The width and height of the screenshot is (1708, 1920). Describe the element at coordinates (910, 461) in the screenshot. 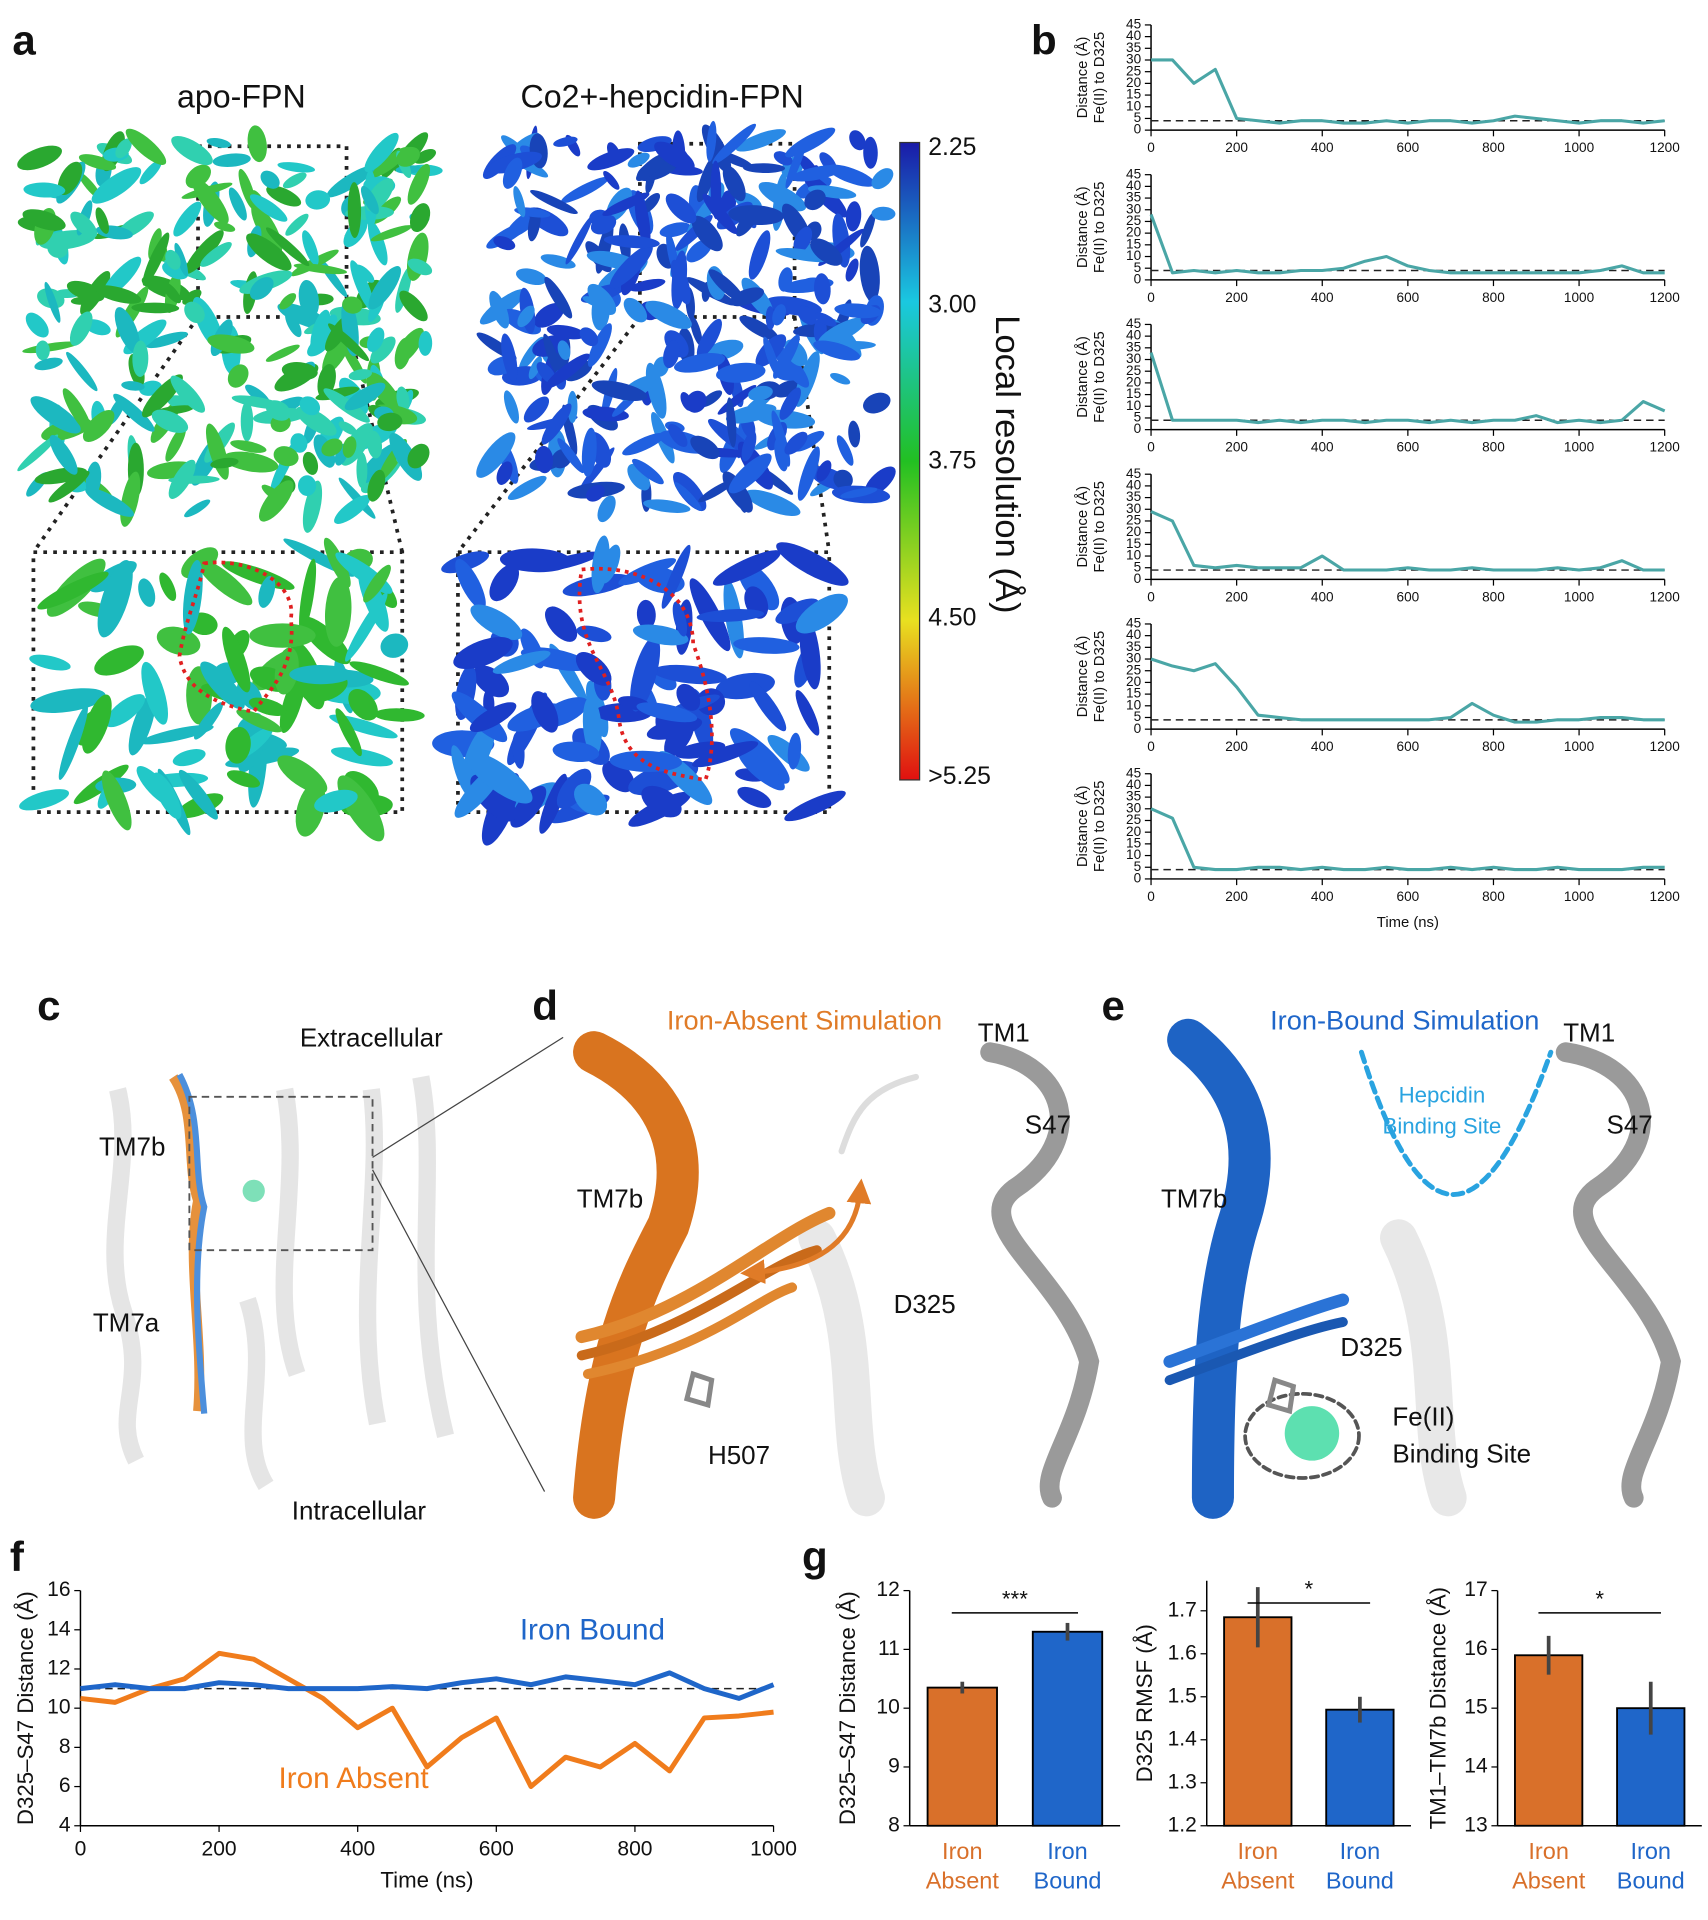

I see `colorbar` at that location.